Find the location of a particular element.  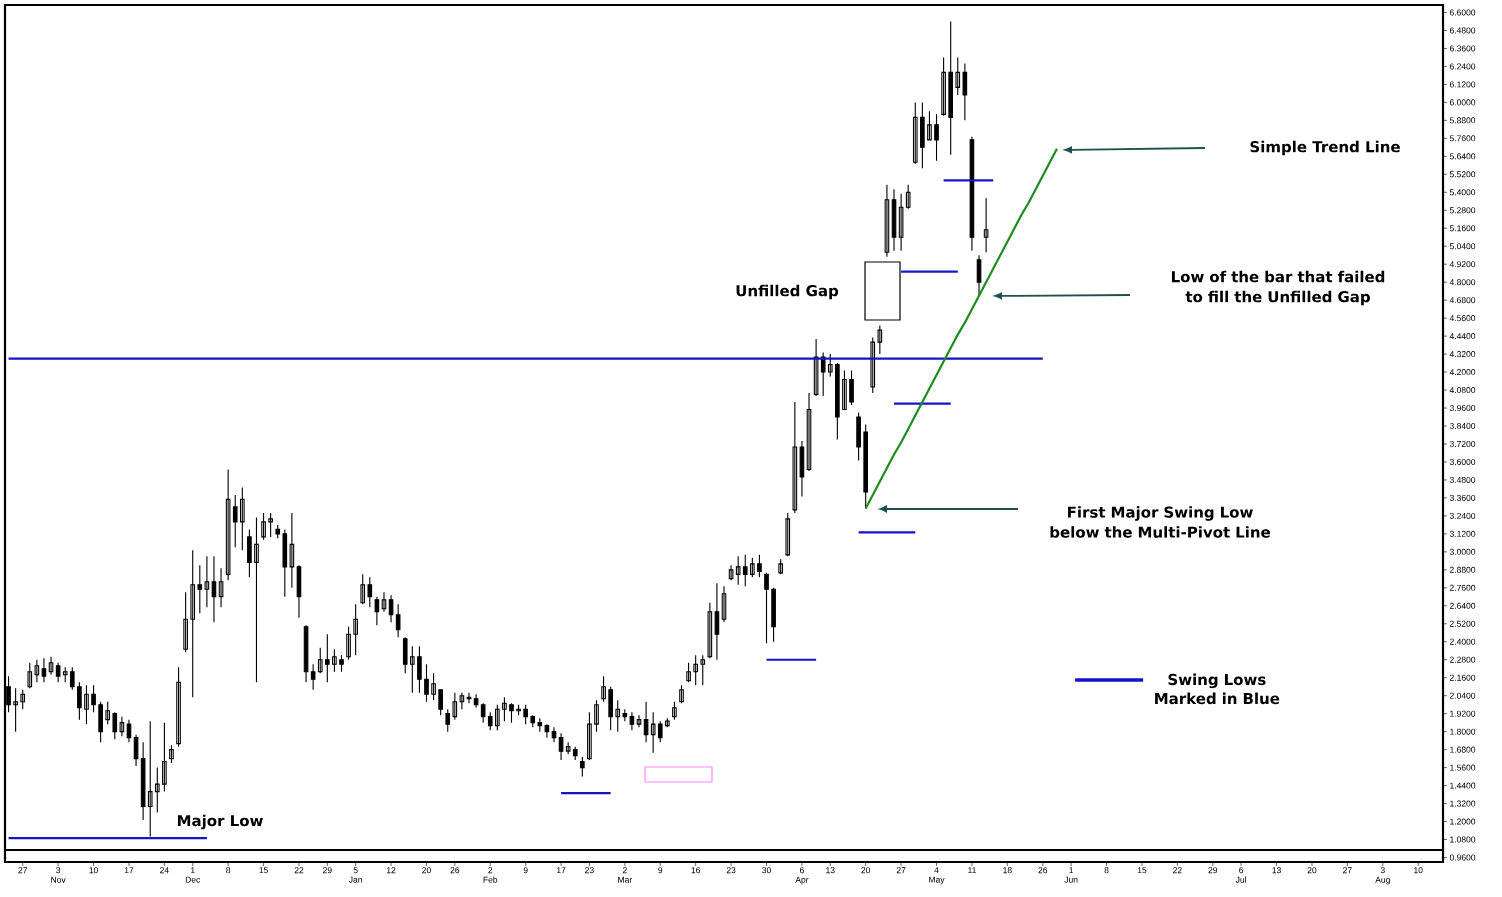

annotation: Major Low is located at coordinates (220, 822).